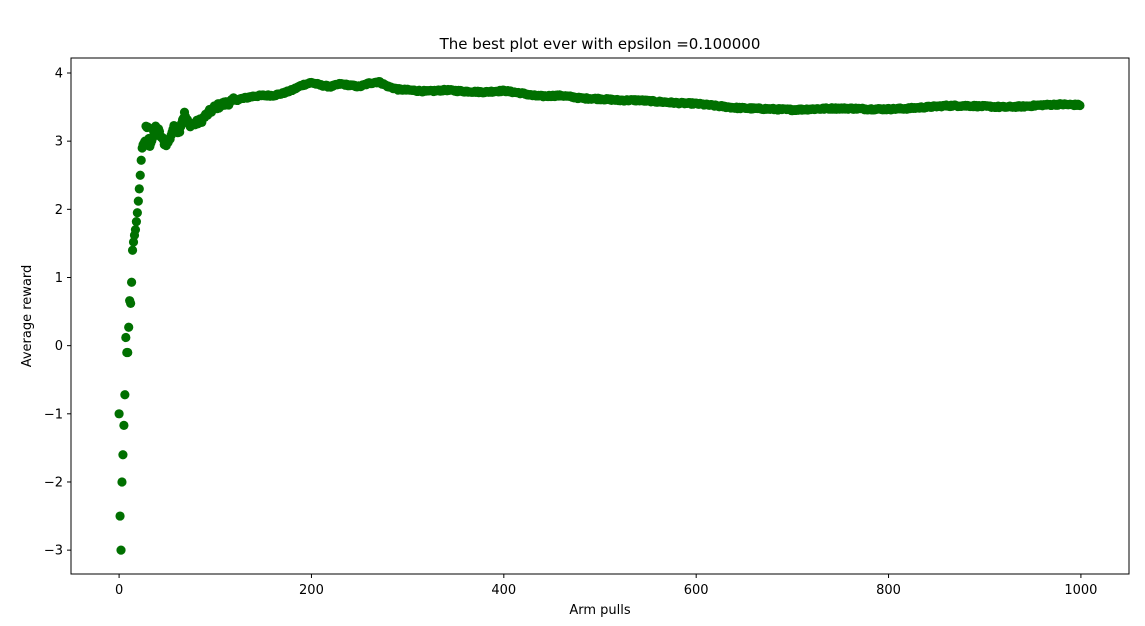 The image size is (1145, 626). Describe the element at coordinates (53, 482) in the screenshot. I see `y-tick-label: −2` at that location.